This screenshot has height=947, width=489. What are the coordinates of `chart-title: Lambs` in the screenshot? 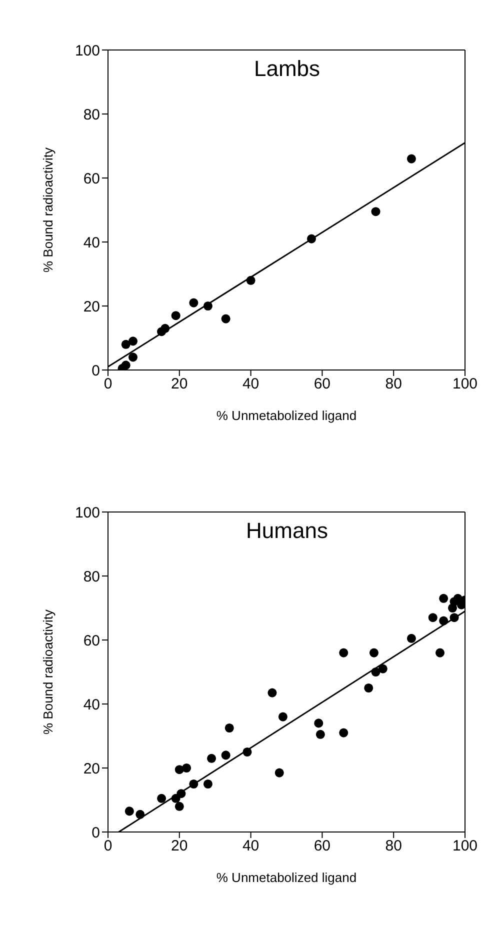 It's located at (287, 69).